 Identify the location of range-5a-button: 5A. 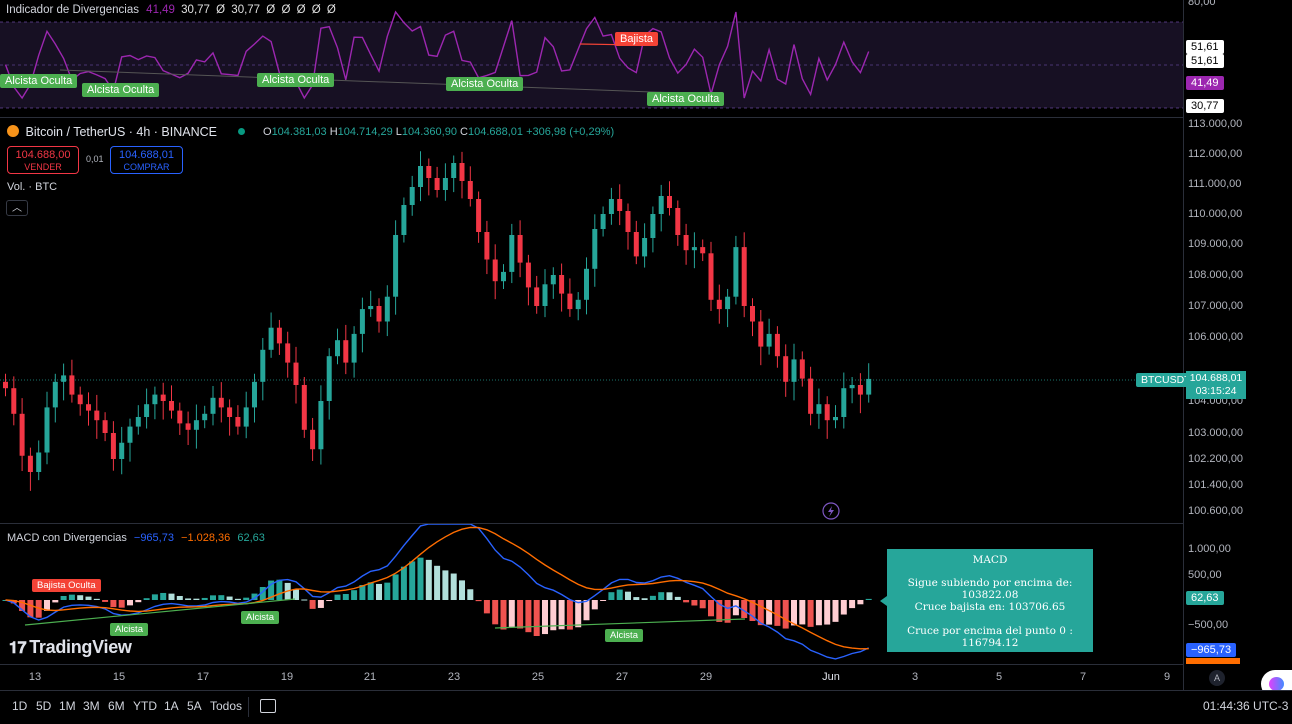
(194, 706).